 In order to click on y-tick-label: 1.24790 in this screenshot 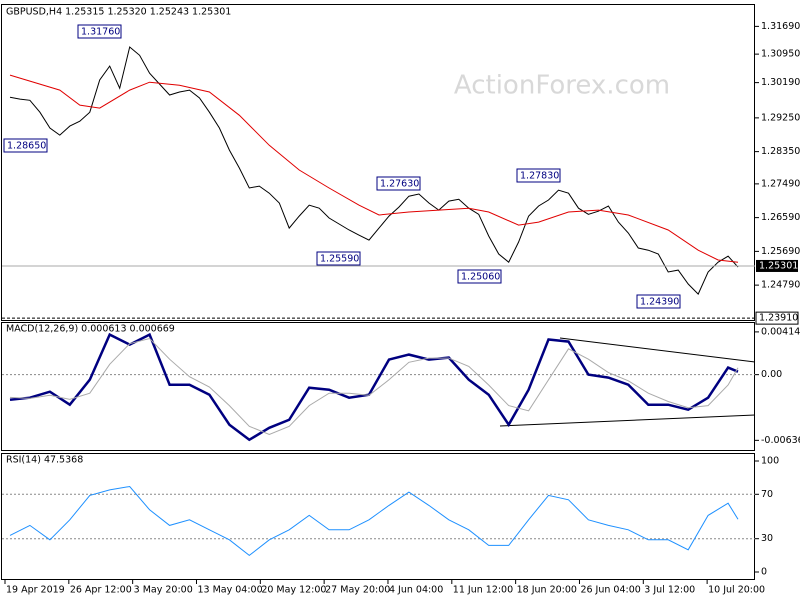, I will do `click(780, 285)`.